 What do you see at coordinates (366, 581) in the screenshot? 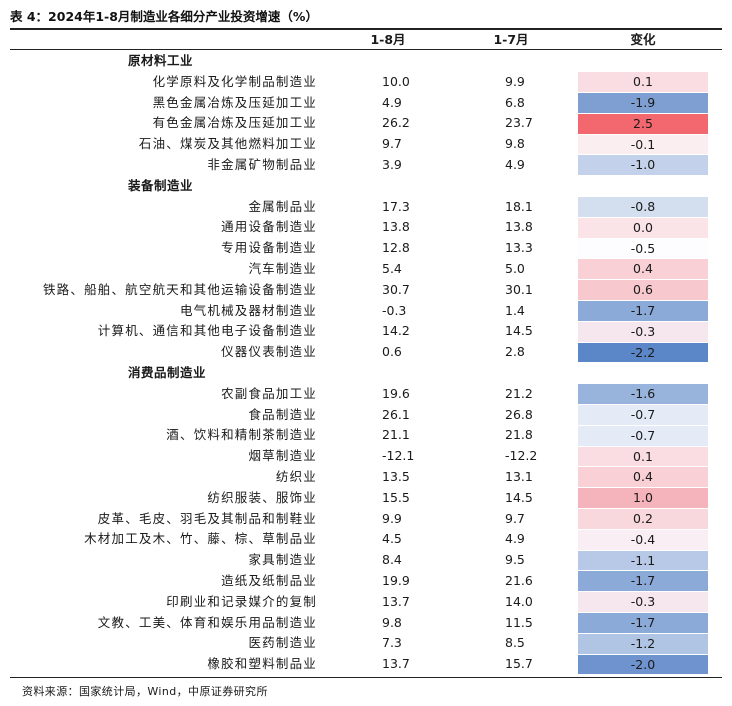
I see `table-row: 造纸及纸制品业 19.9 21.6 -1.7` at bounding box center [366, 581].